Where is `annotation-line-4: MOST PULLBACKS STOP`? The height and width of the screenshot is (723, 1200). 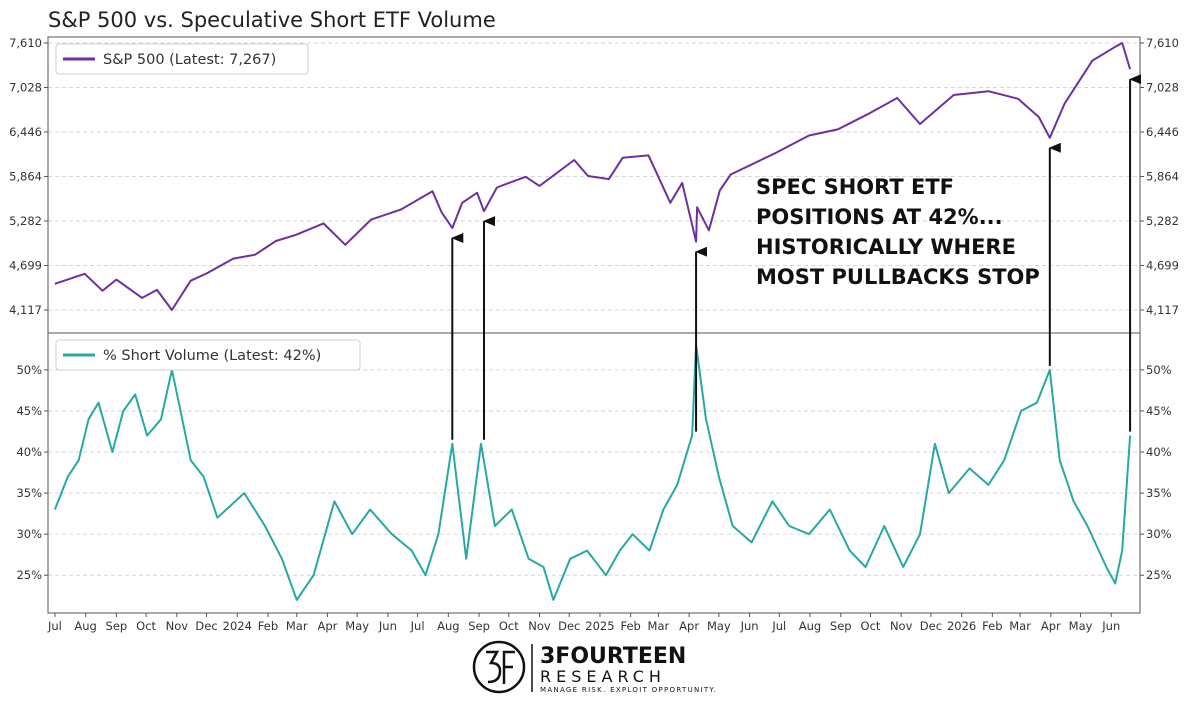 annotation-line-4: MOST PULLBACKS STOP is located at coordinates (898, 277).